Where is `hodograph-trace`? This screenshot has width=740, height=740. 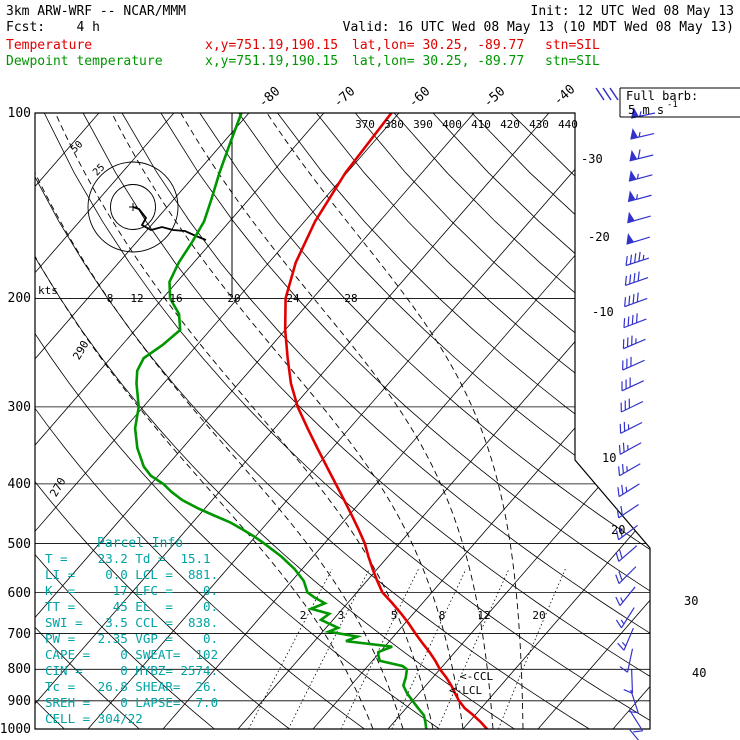 hodograph-trace is located at coordinates (169, 223).